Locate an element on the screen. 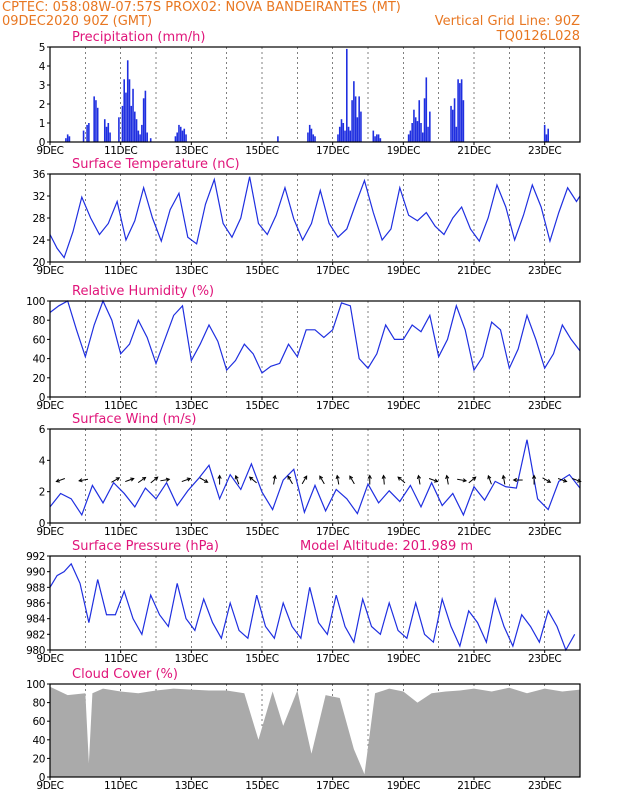 The image size is (618, 804). y-tick-label: 0 is located at coordinates (42, 143).